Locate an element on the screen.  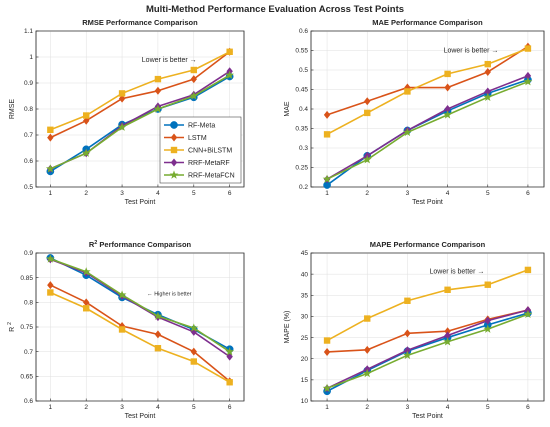
mae-ytick-label: 0.4 is located at coordinates (303, 109).